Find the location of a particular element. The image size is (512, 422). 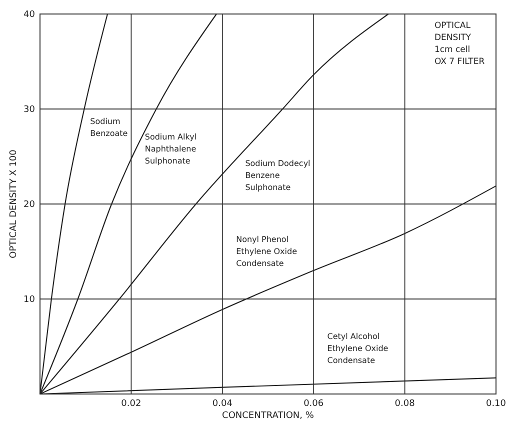

y-tick-label: 10 is located at coordinates (30, 300).